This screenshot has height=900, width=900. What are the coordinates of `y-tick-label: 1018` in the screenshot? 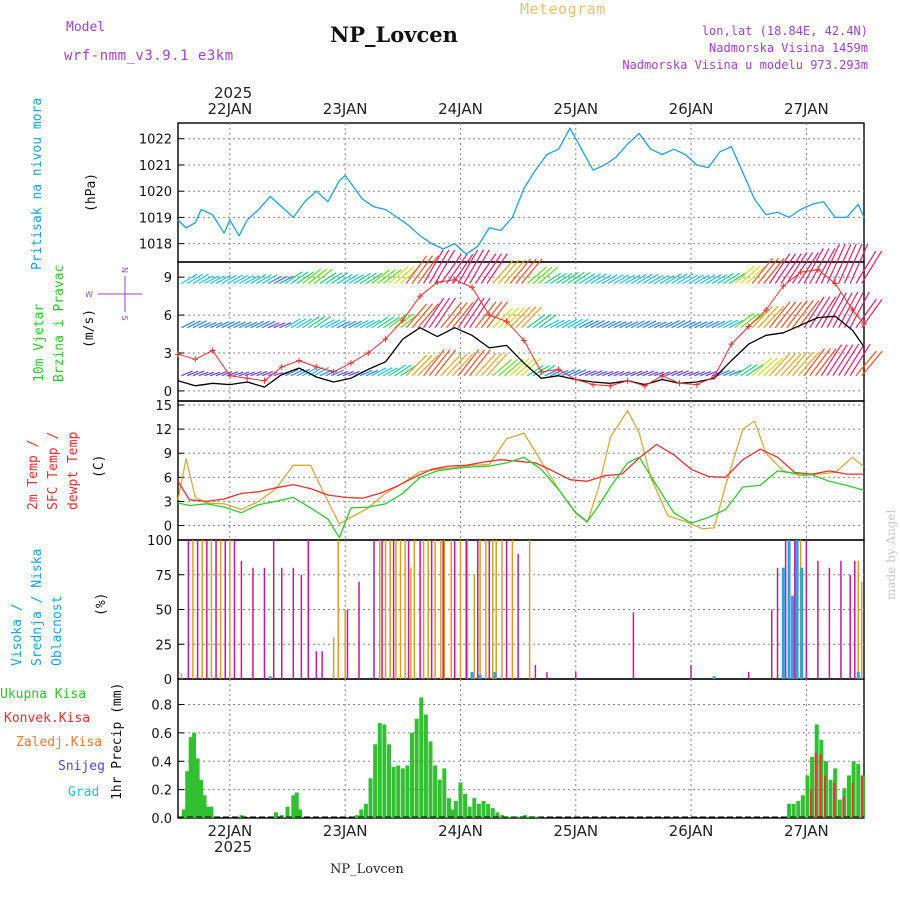 It's located at (155, 245).